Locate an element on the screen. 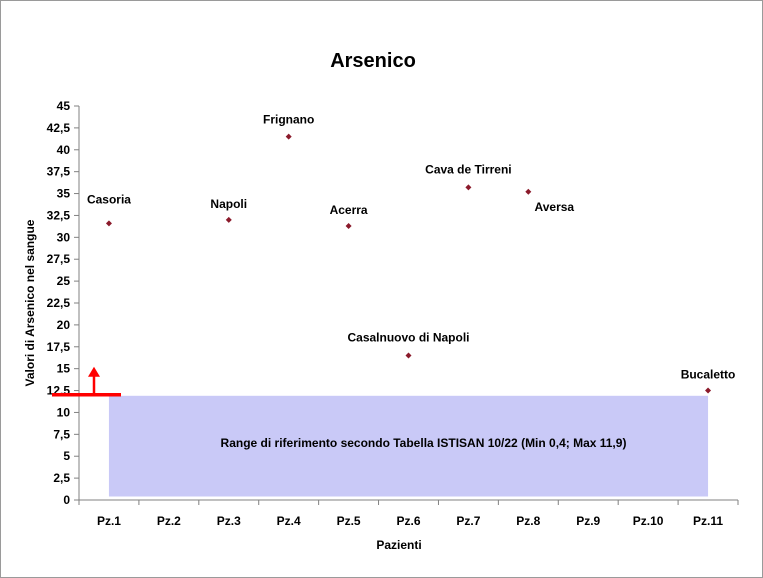  data-point-label: Acerra is located at coordinates (349, 210).